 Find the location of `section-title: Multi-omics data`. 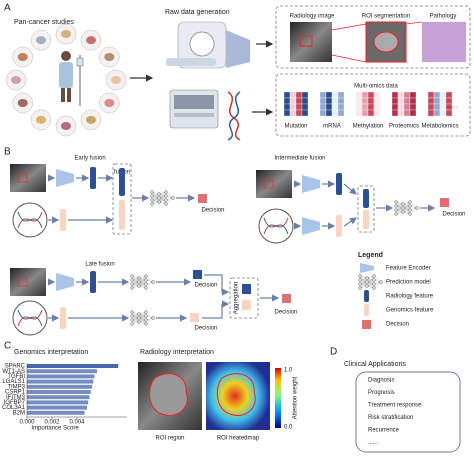

section-title: Multi-omics data is located at coordinates (376, 87).